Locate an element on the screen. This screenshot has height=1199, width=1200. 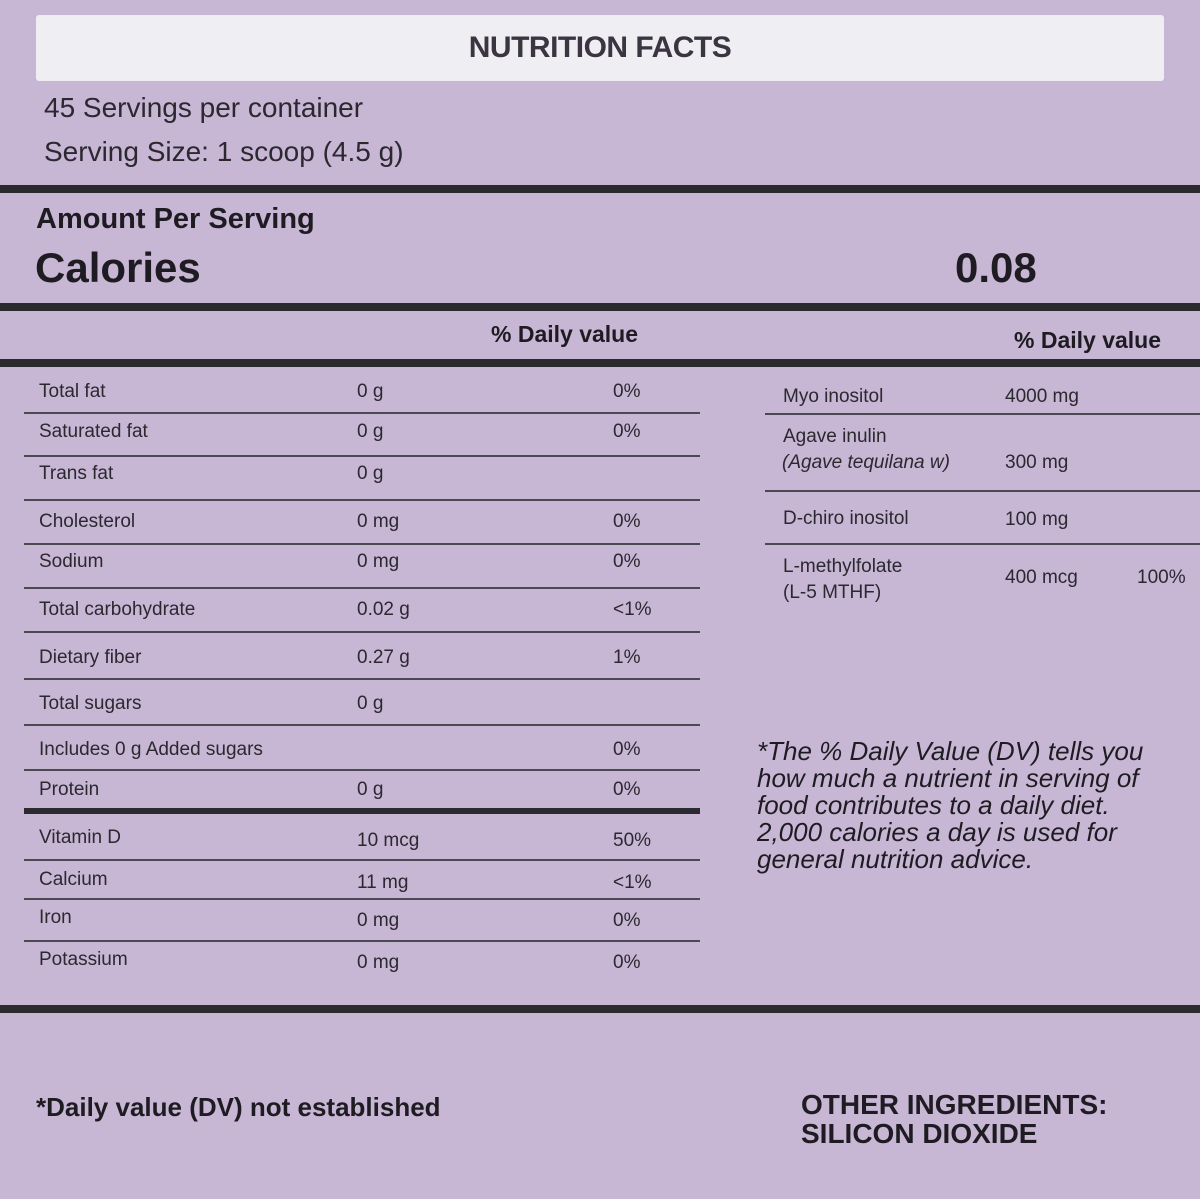
vitamin-amount: 10 mcg is located at coordinates (388, 840).